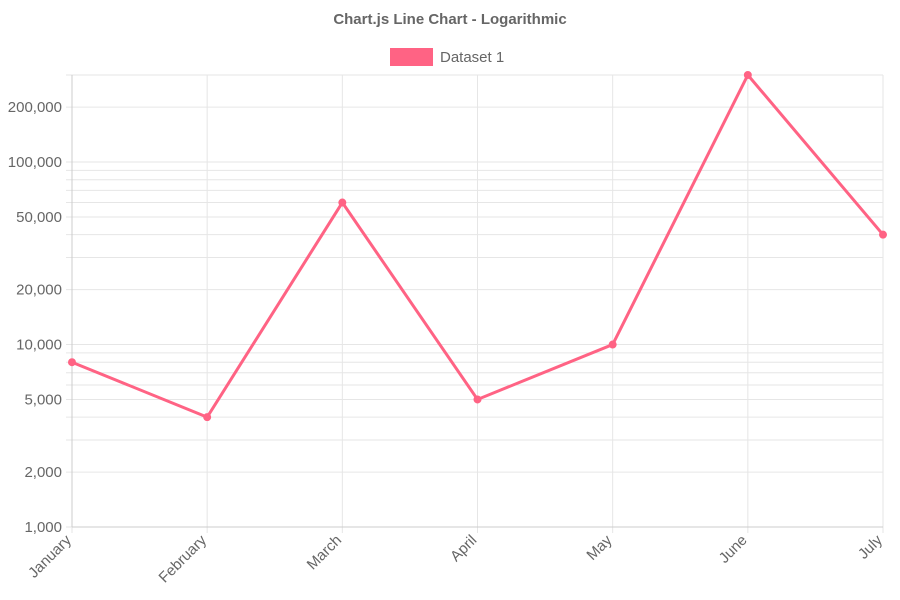  I want to click on legend: Dataset 1, so click(447, 57).